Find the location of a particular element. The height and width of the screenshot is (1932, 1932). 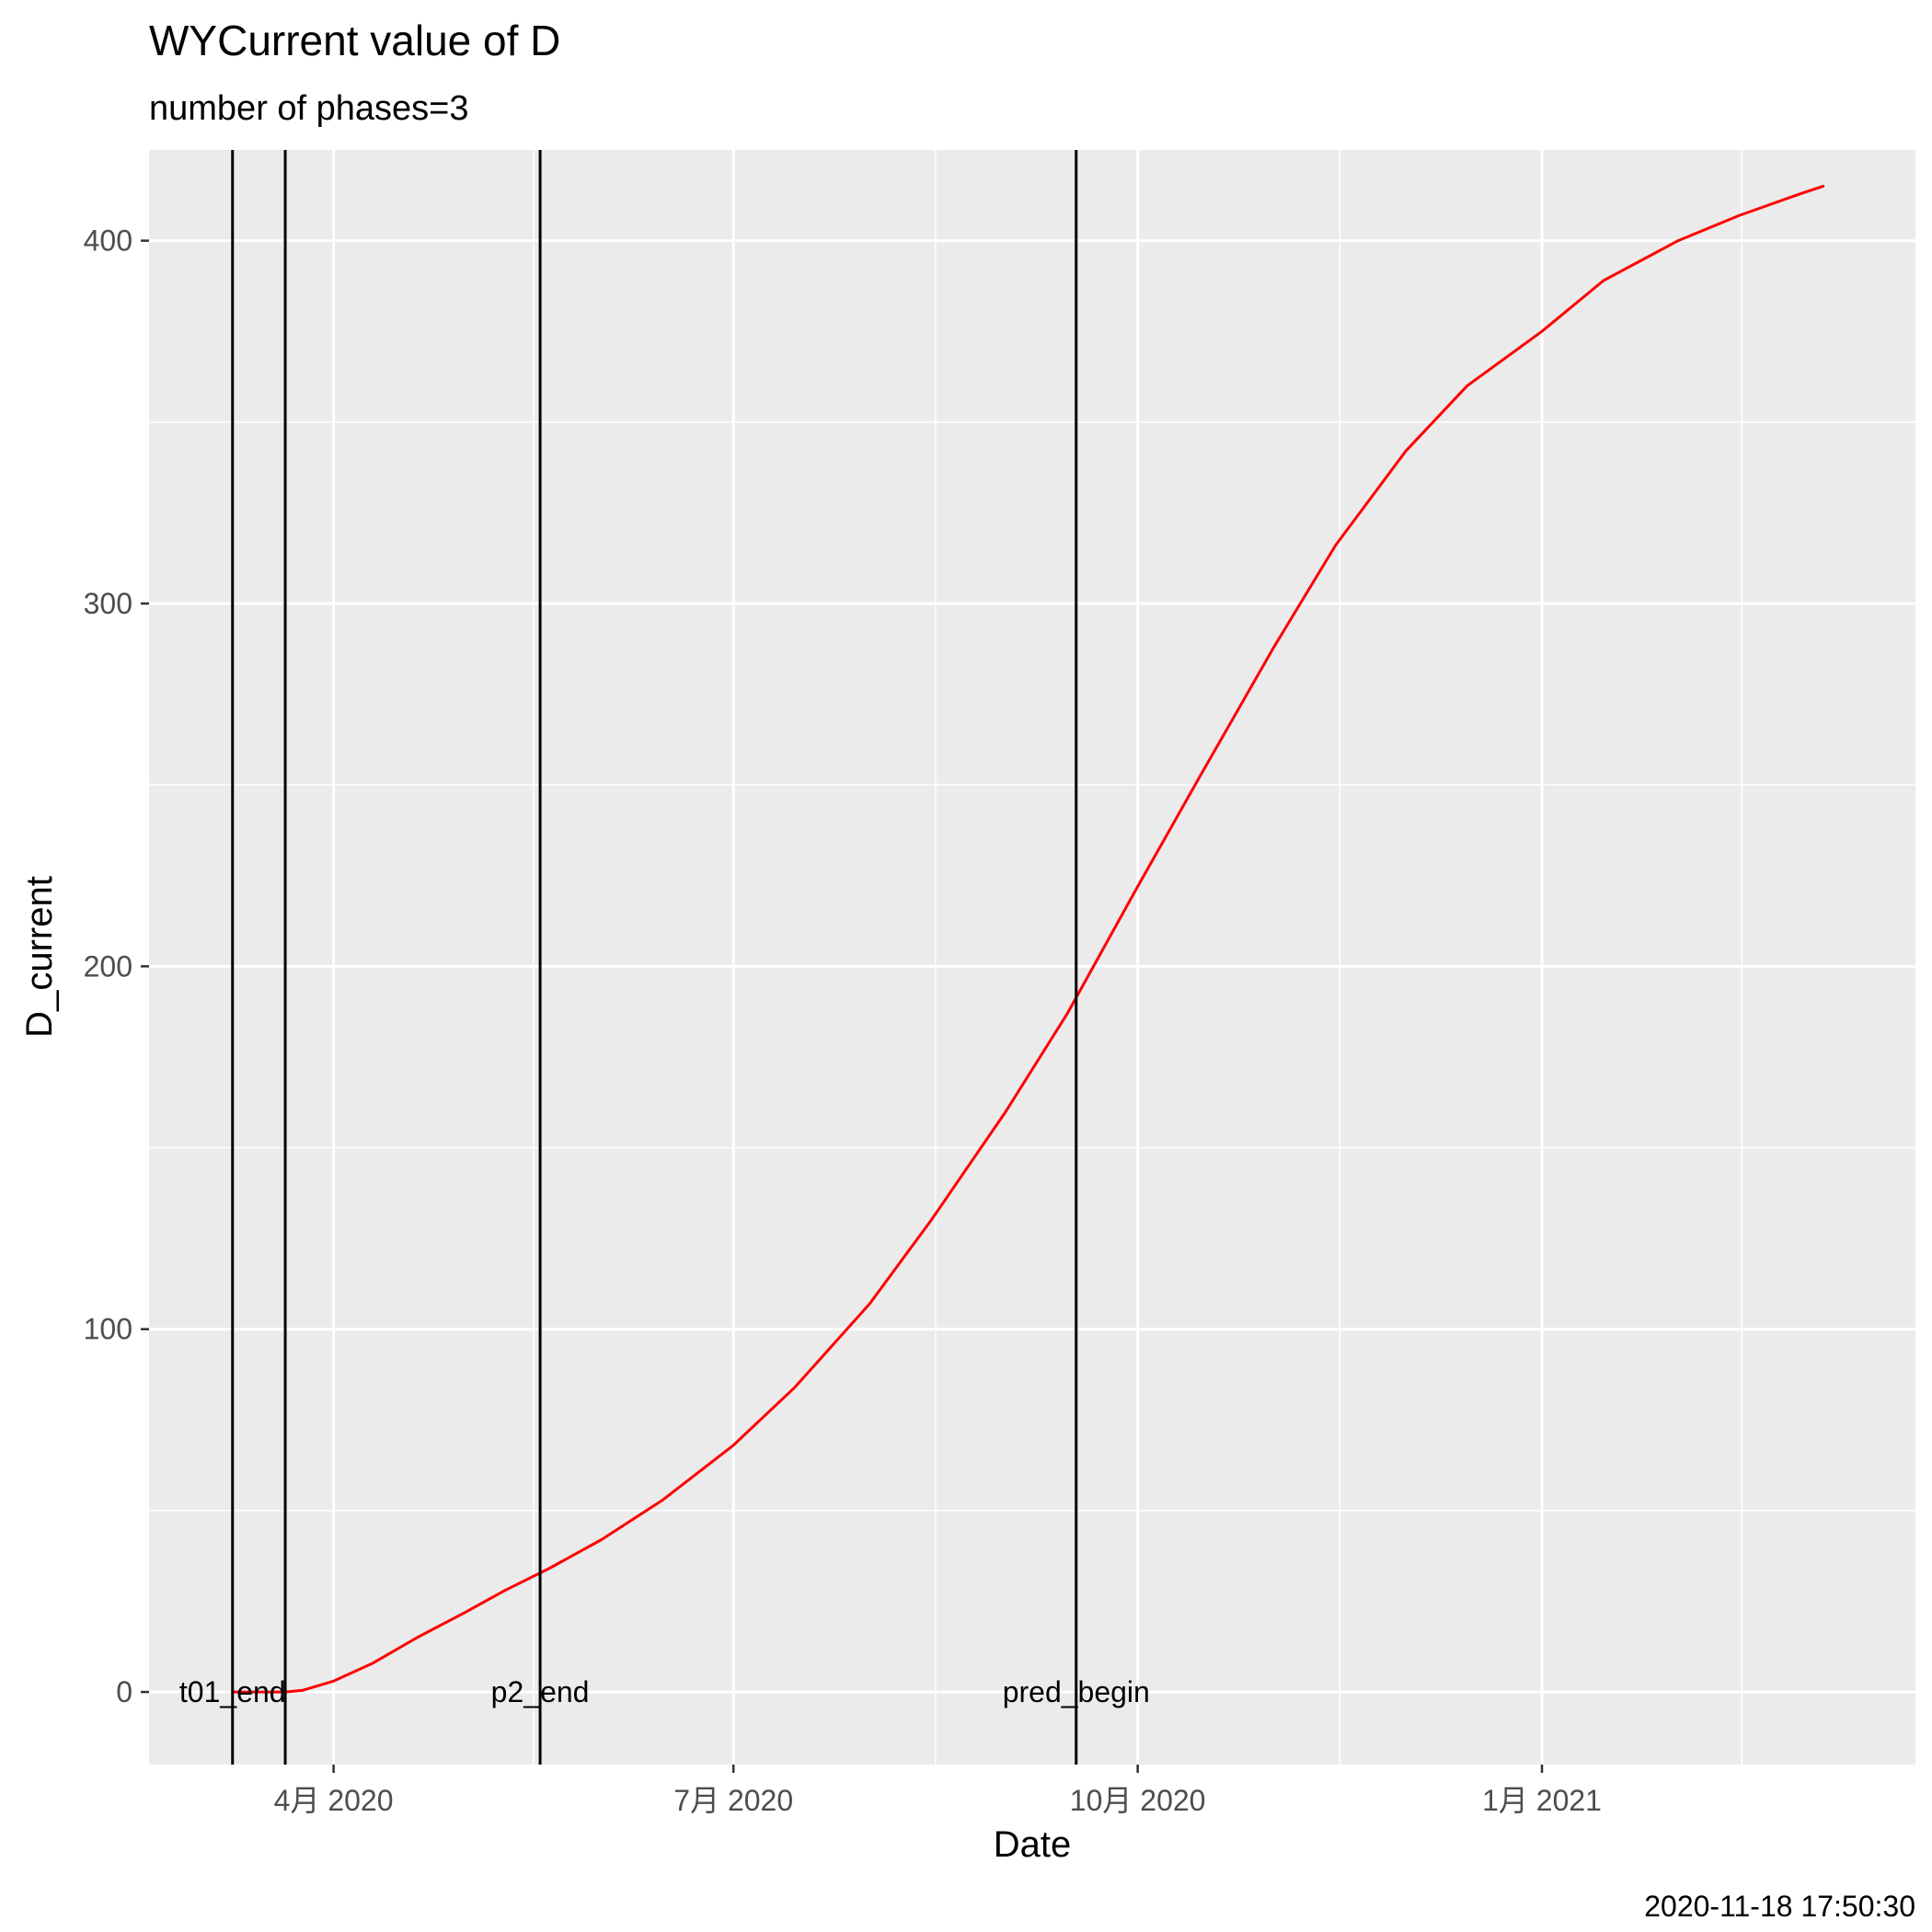

chart-title: WYCurrent value of D is located at coordinates (354, 40).